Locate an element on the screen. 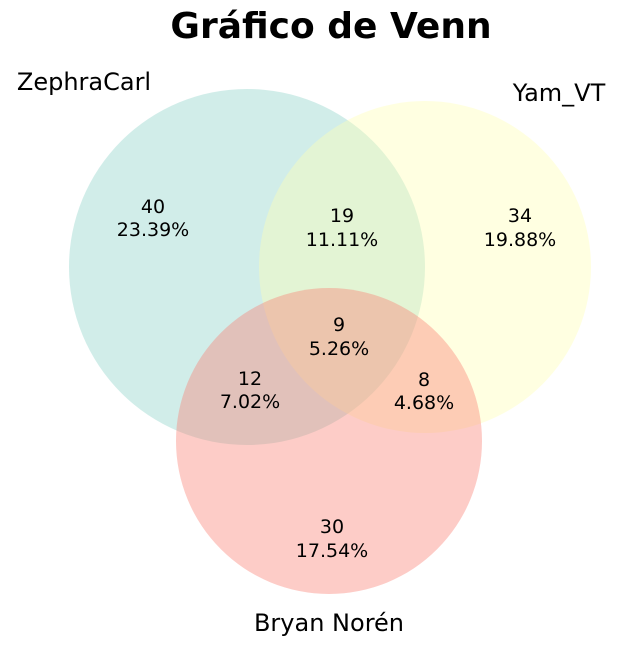 This screenshot has height=647, width=644. region-zephracarl-bryan-noren: 12 7.02% is located at coordinates (250, 390).